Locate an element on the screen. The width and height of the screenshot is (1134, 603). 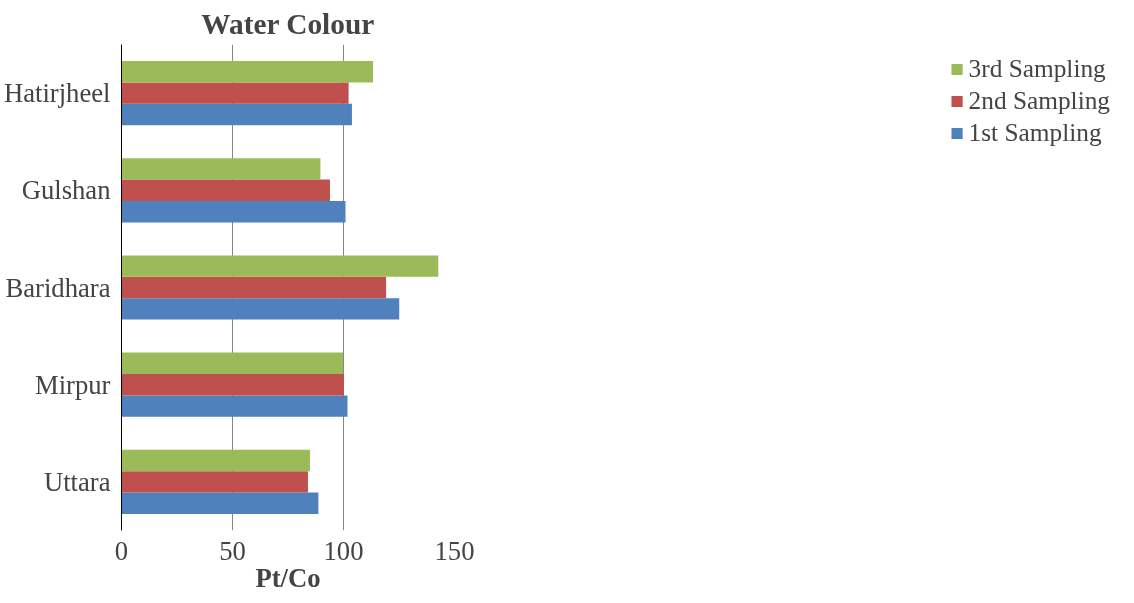
legend-label: 3rd Sampling is located at coordinates (1037, 68).